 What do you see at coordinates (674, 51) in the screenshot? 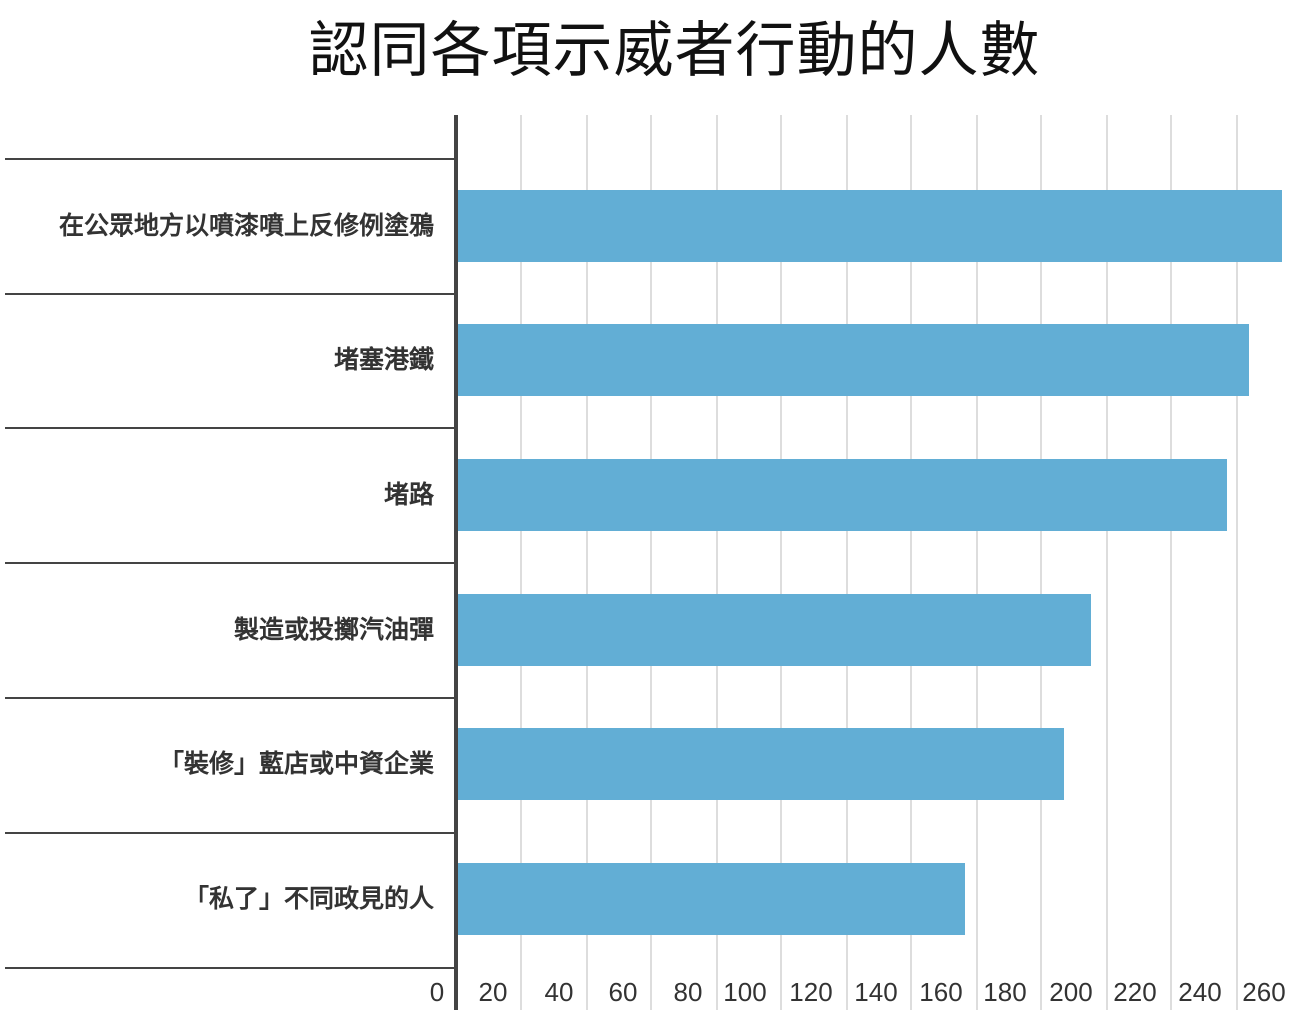
I see `chart-title: 認同各項示威者行動的人數` at bounding box center [674, 51].